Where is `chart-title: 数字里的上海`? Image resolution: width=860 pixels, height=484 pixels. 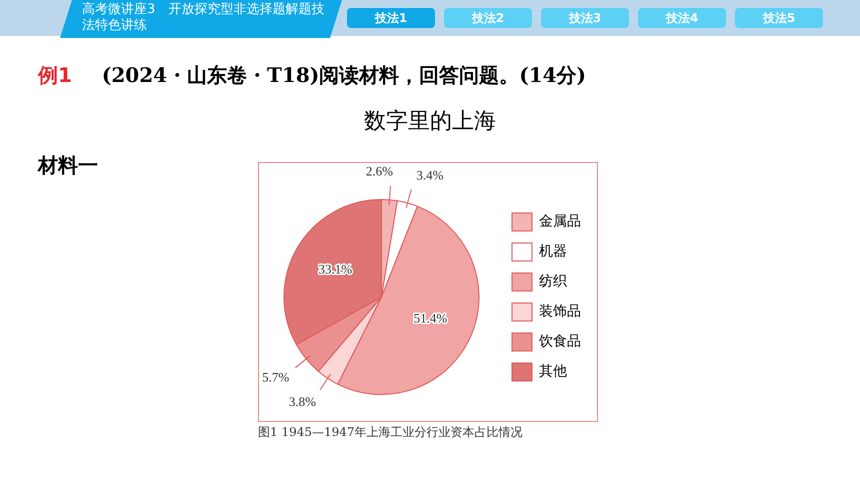 chart-title: 数字里的上海 is located at coordinates (430, 122).